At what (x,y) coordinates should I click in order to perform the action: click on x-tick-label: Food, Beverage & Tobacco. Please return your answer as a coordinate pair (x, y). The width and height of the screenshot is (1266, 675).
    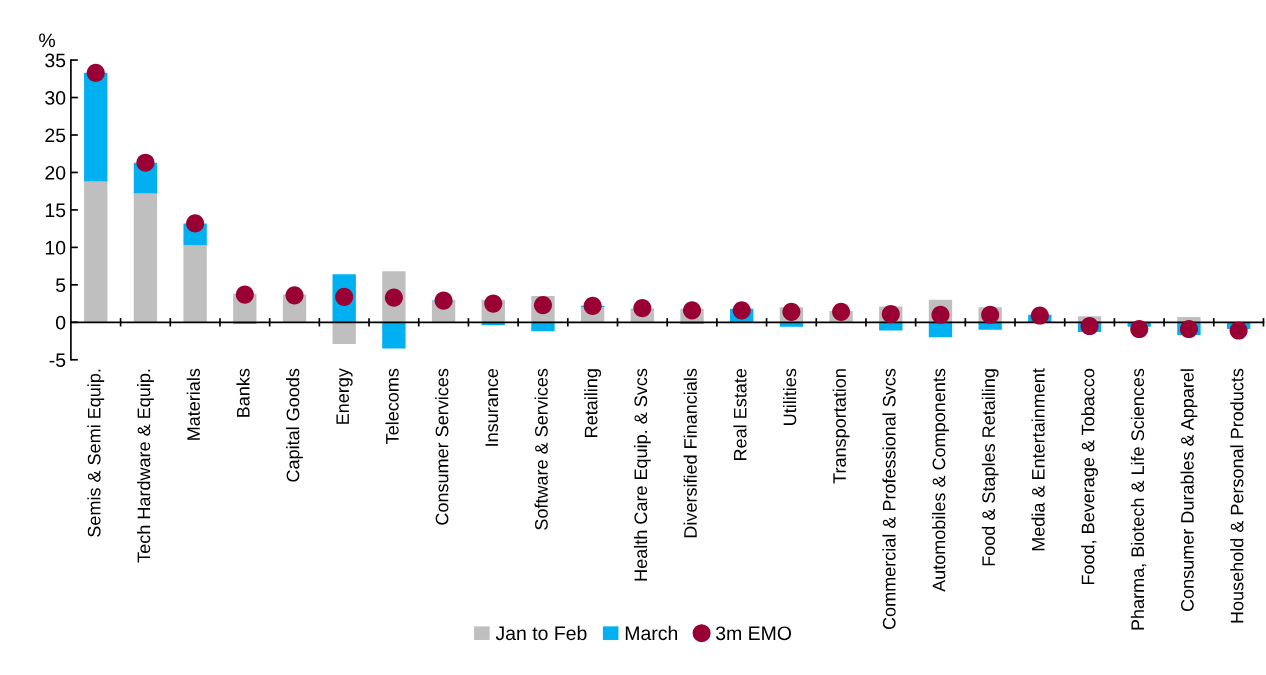
    Looking at the image, I should click on (1089, 476).